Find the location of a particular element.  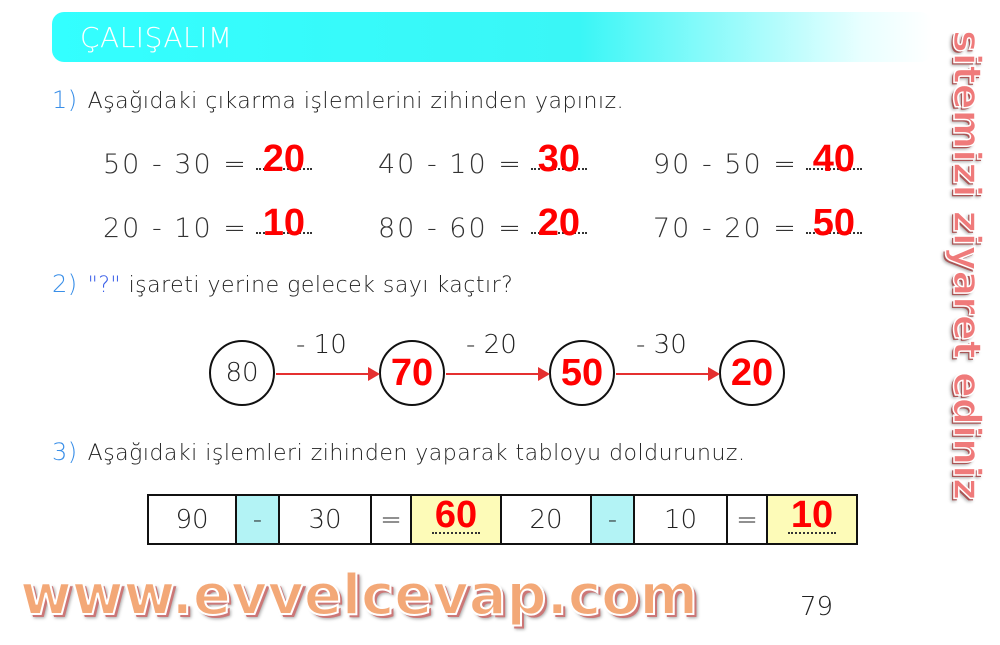

answer-blank: 10 is located at coordinates (283, 221).